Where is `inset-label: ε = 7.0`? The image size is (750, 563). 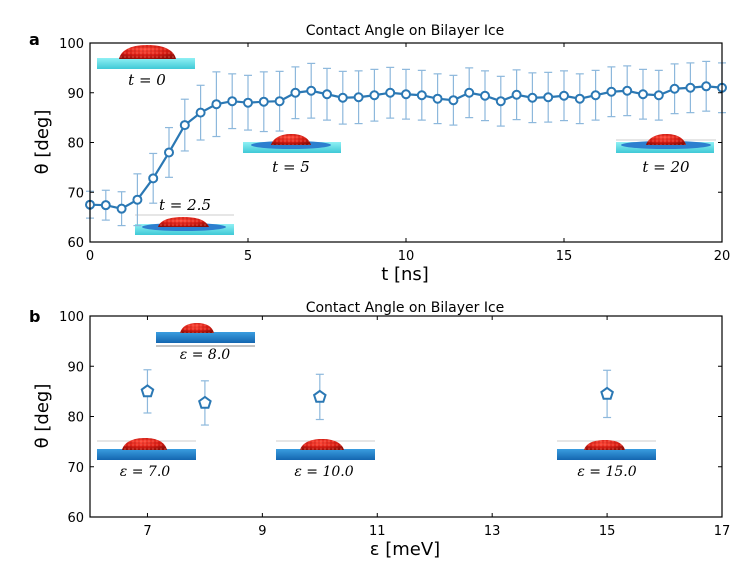 inset-label: ε = 7.0 is located at coordinates (145, 472).